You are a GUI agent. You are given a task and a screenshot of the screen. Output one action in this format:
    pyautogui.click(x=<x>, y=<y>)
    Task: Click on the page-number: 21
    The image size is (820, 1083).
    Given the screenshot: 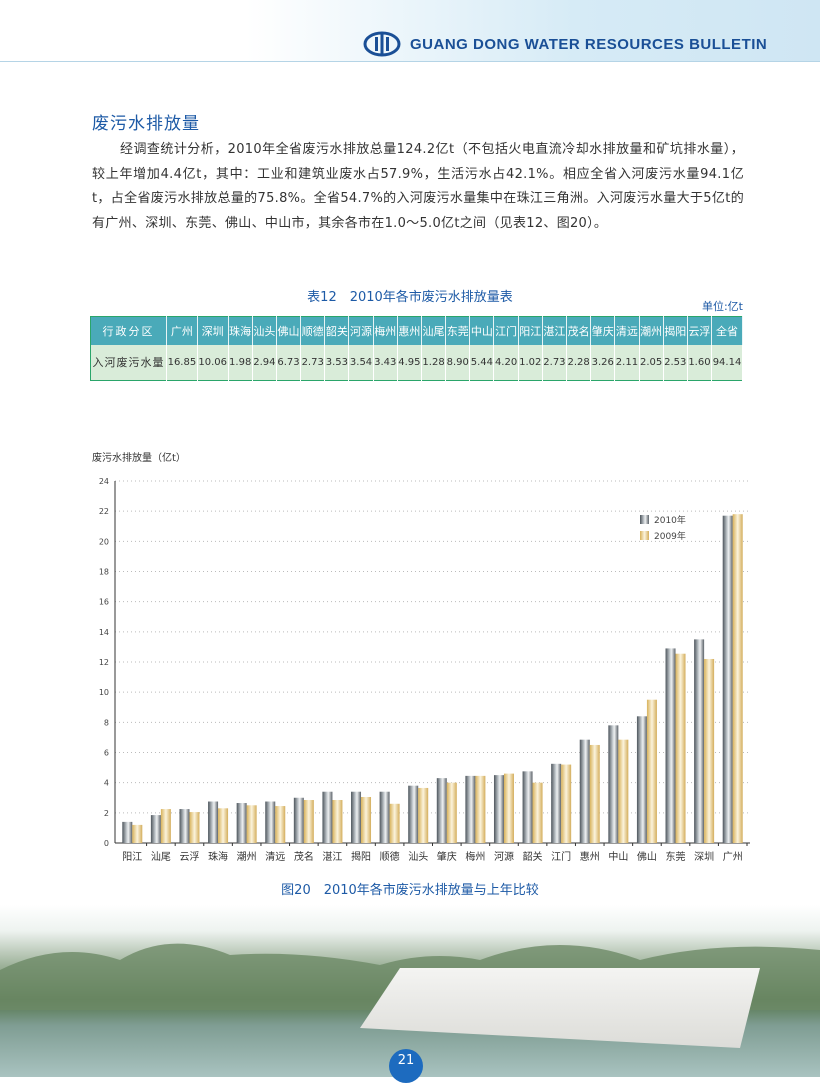 What is the action you would take?
    pyautogui.click(x=406, y=1066)
    